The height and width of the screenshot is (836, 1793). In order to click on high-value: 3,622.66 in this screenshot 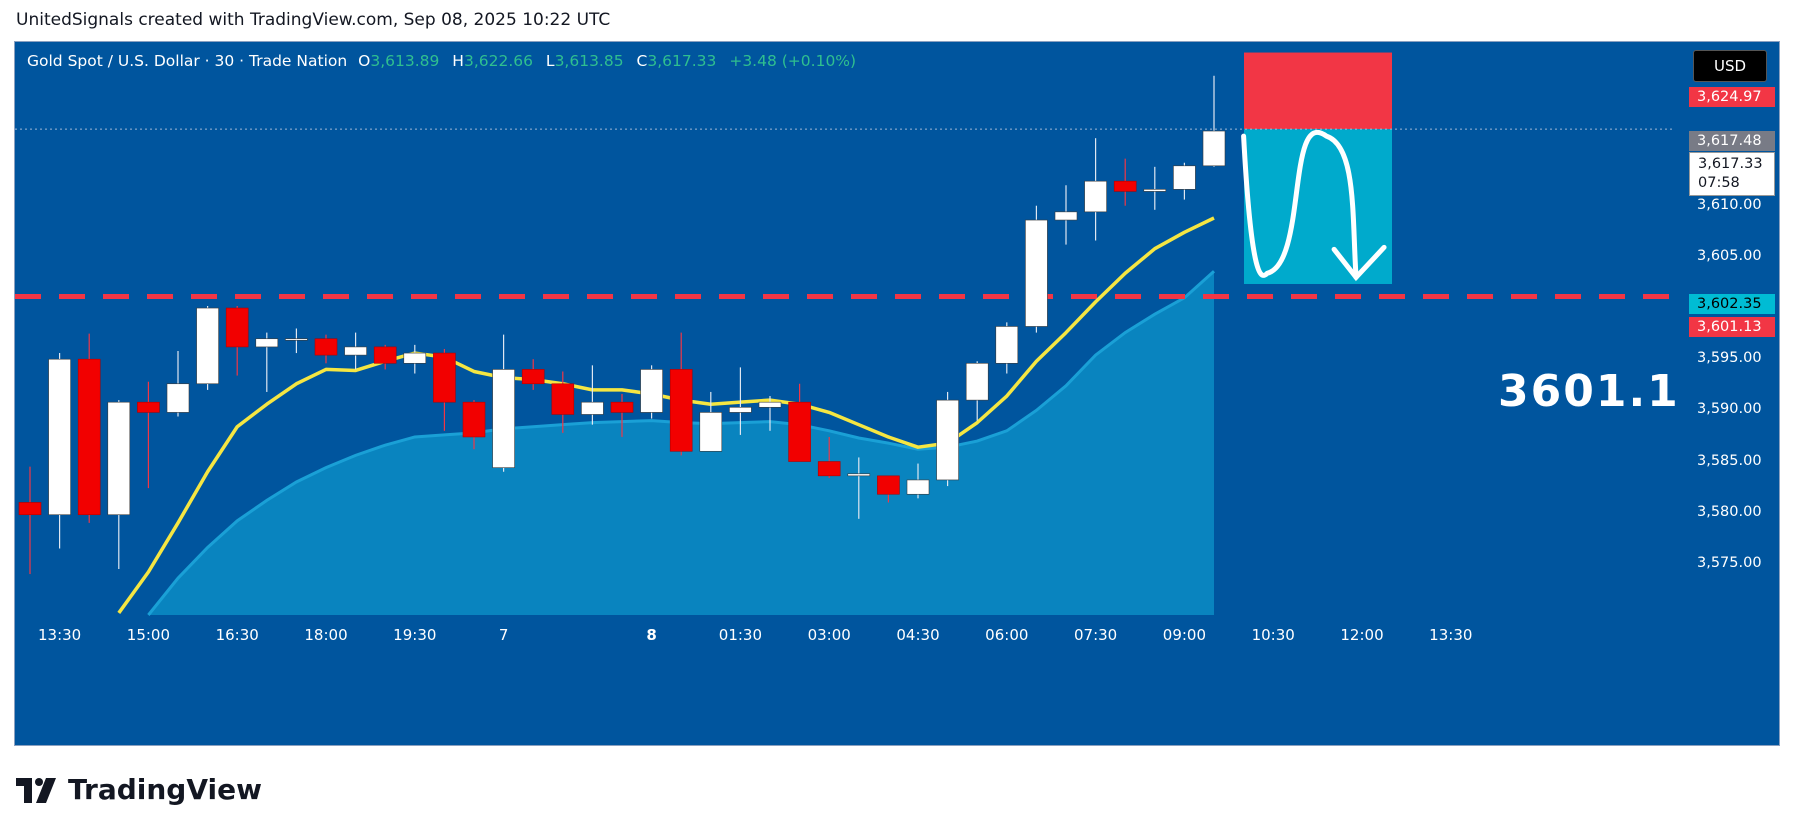, I will do `click(498, 61)`.